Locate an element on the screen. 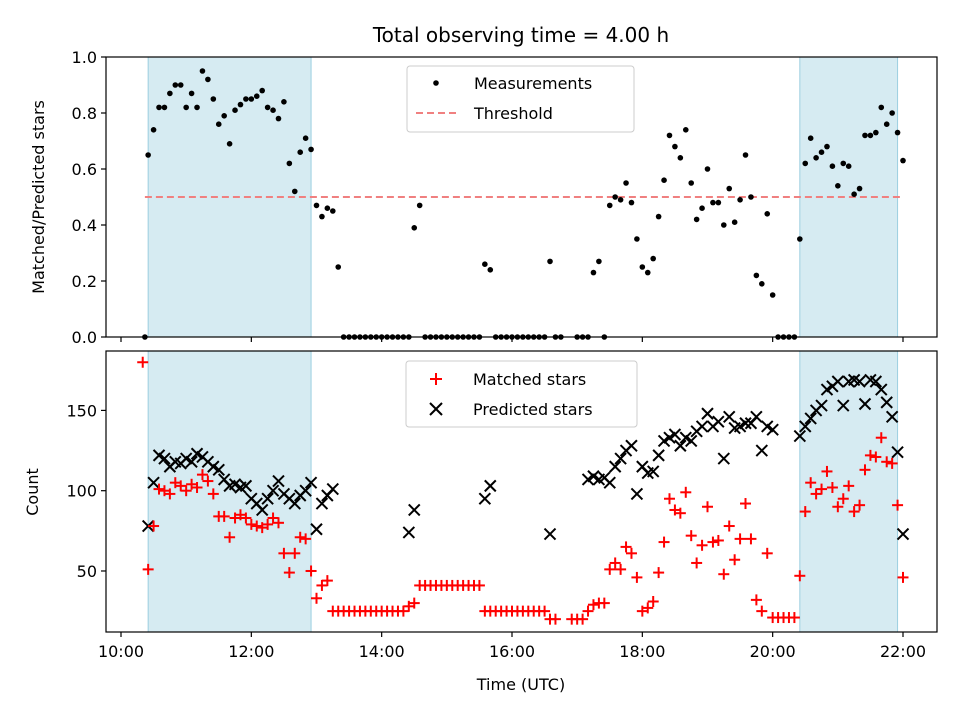 This screenshot has width=960, height=720. bottom-y-tick-label-0: 50 is located at coordinates (87, 571).